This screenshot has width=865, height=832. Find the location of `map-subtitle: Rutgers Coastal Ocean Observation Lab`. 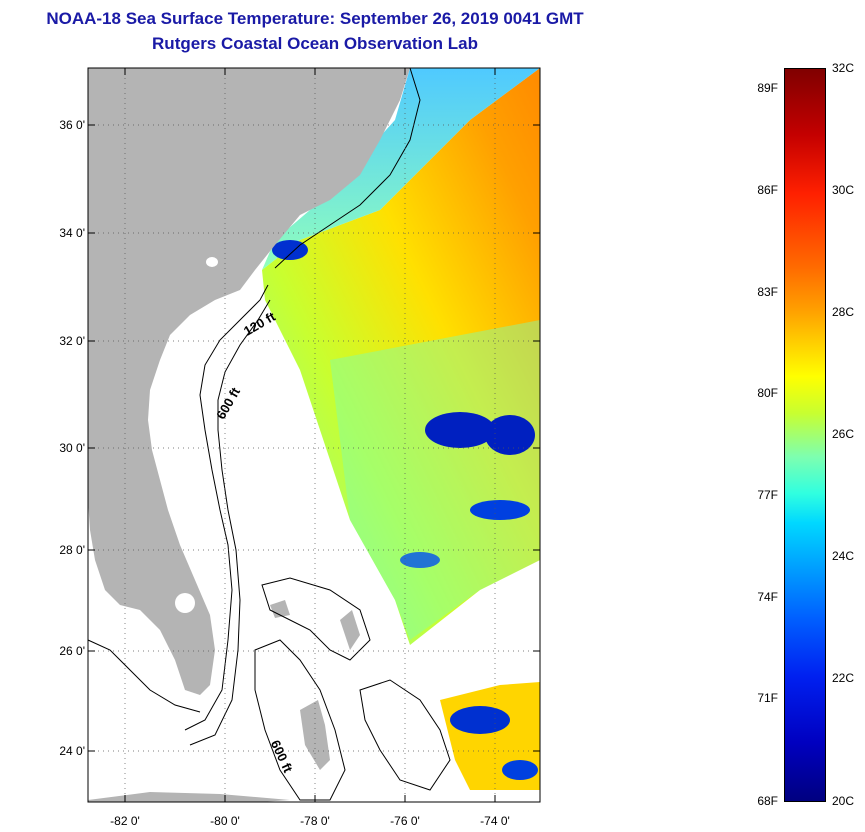

map-subtitle: Rutgers Coastal Ocean Observation Lab is located at coordinates (315, 43).